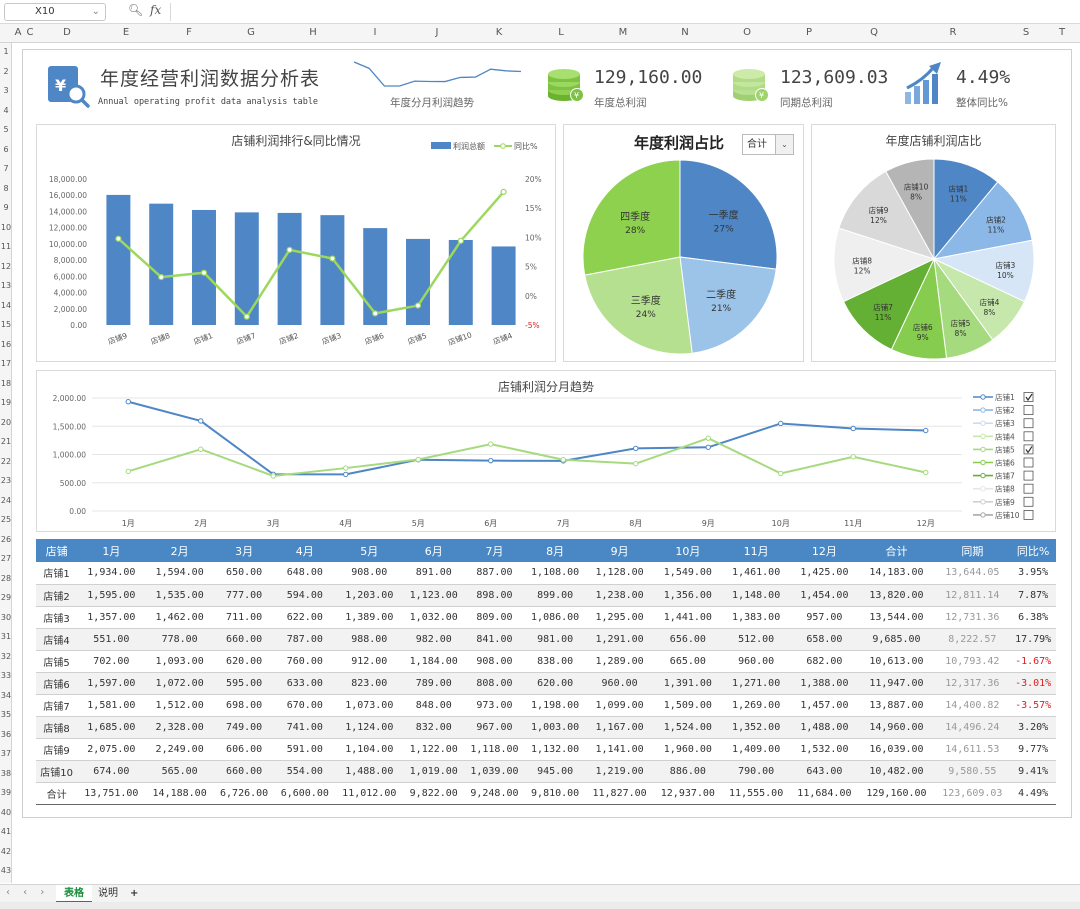  I want to click on tab-sheet-main: 表格, so click(74, 894).